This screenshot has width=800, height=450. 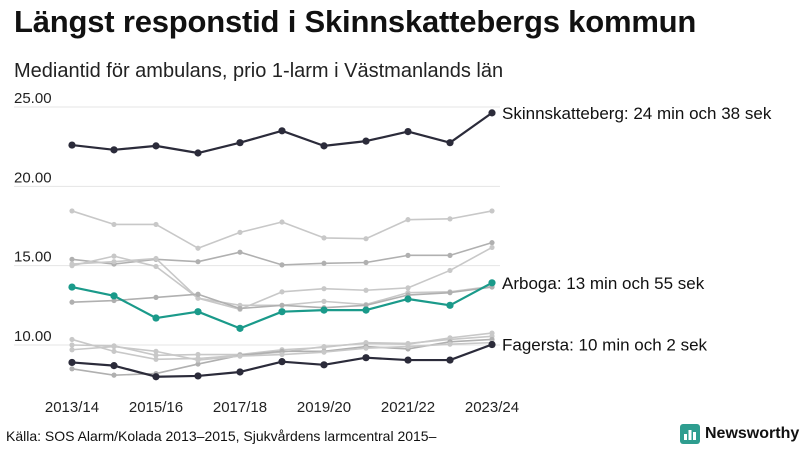 What do you see at coordinates (72, 407) in the screenshot?
I see `x-tick-label: 2013/14` at bounding box center [72, 407].